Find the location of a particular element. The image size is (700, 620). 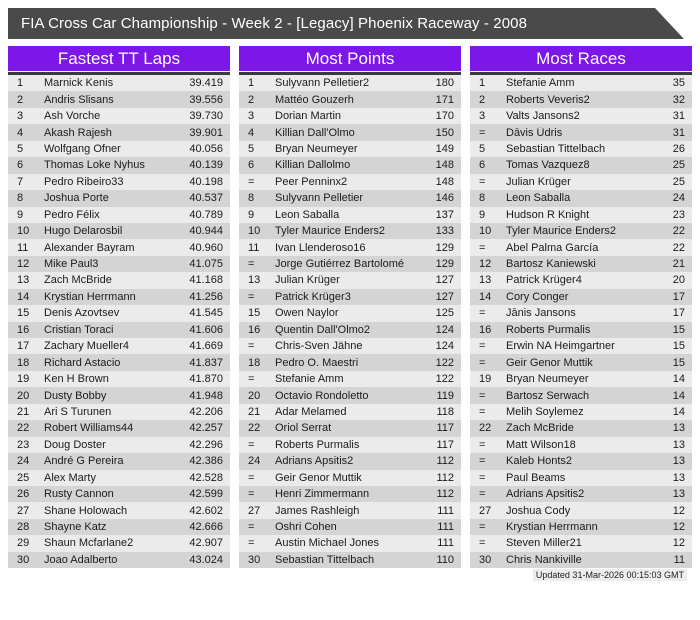

name-cell: Chris-Sven Jähne is located at coordinates (319, 346).